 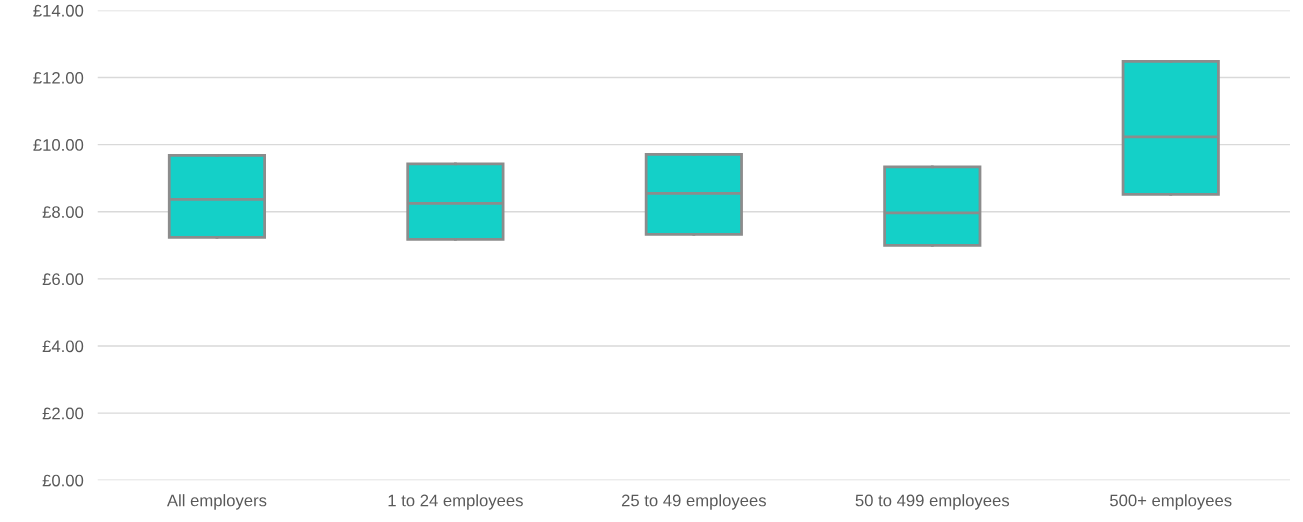 I want to click on y-tick-label: £2.00, so click(x=63, y=413).